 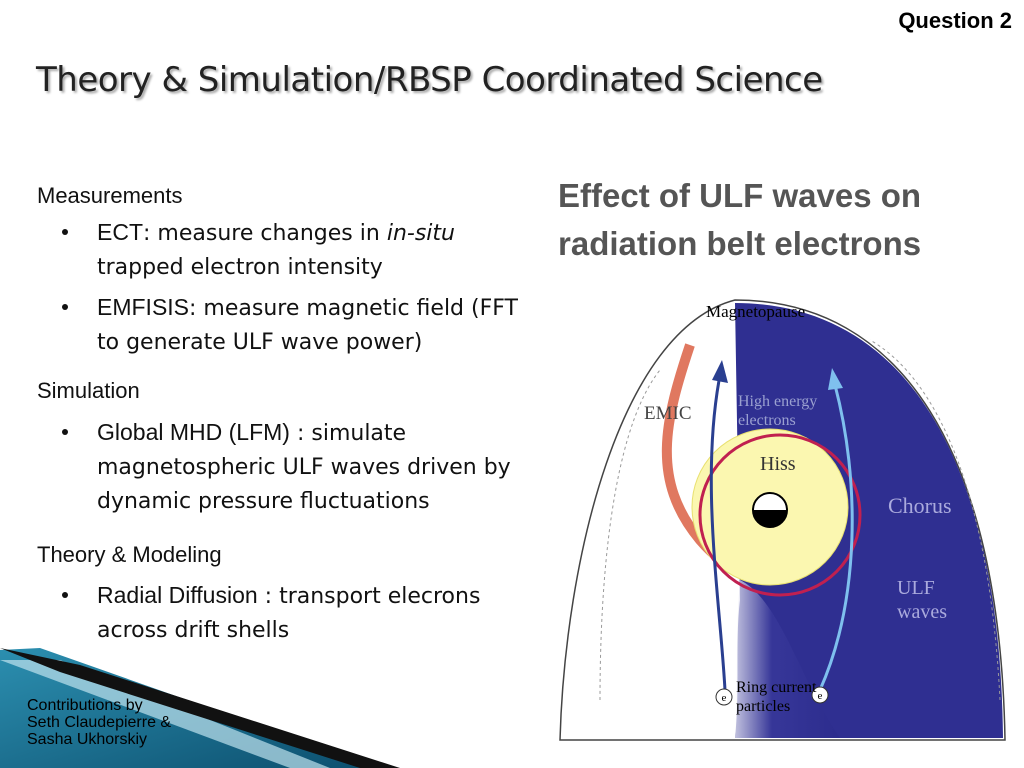 What do you see at coordinates (87, 739) in the screenshot?
I see `footer-line: Sasha Ukhorskiy` at bounding box center [87, 739].